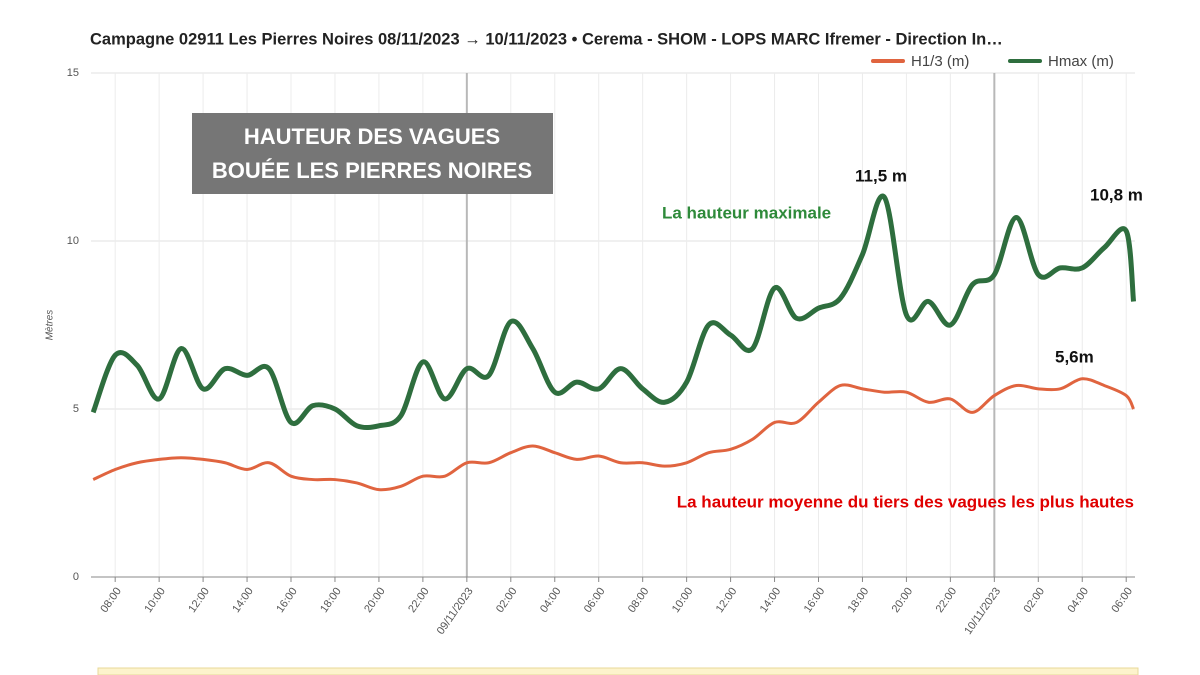 The width and height of the screenshot is (1200, 675). I want to click on overlay-title: BOUÉE LES PIERRES NOIRES, so click(372, 170).